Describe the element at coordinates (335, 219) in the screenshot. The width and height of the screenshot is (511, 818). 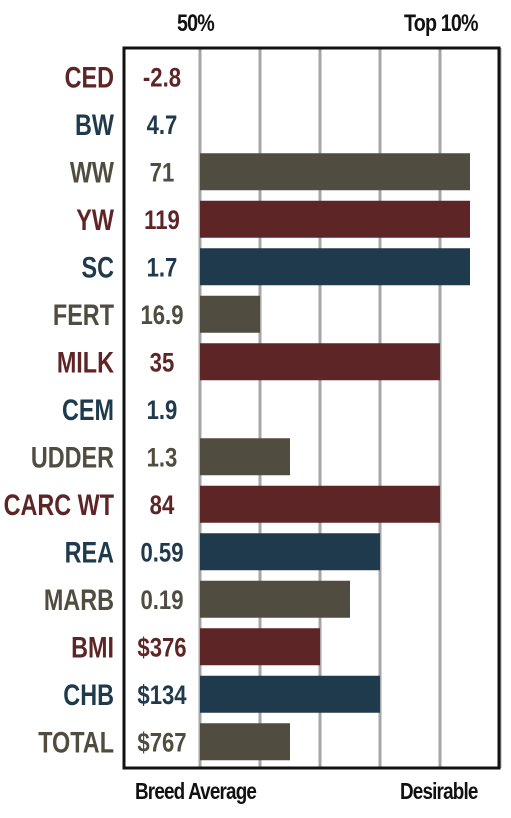
I see `bar-yw` at that location.